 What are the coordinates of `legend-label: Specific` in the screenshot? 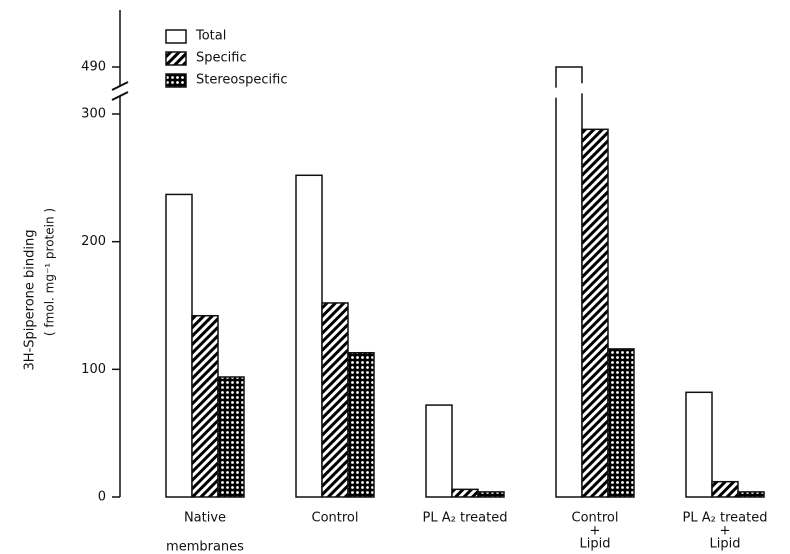 It's located at (221, 58).